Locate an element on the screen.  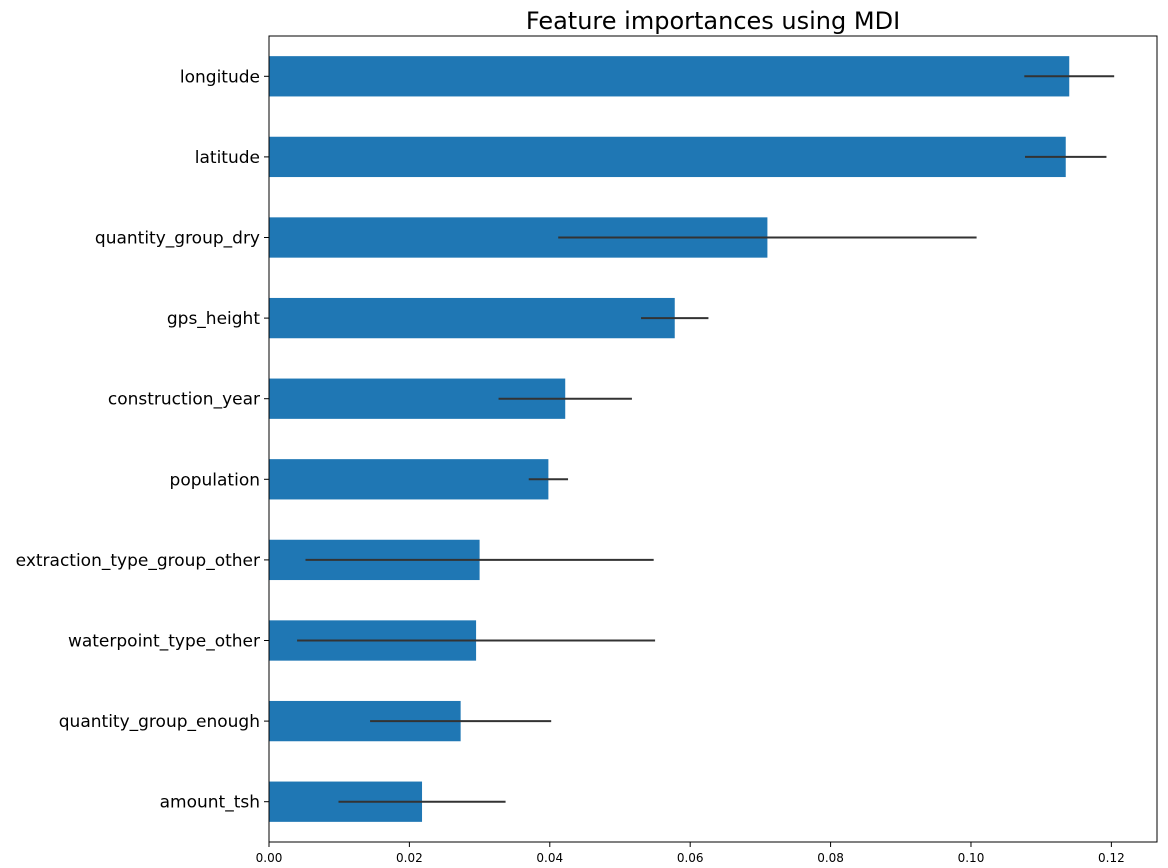
x-tick-label: 0.10 is located at coordinates (971, 858).